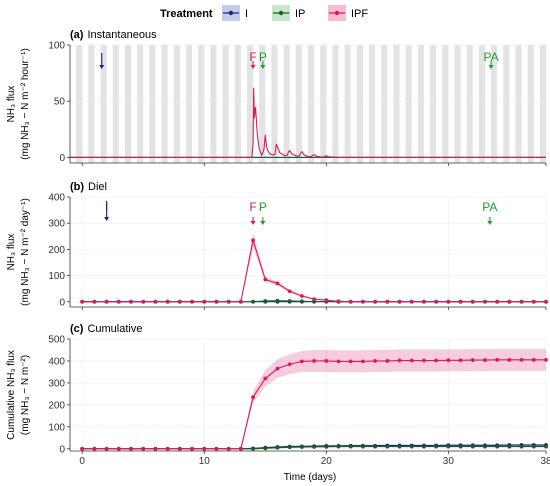 The height and width of the screenshot is (486, 550). Describe the element at coordinates (300, 14) in the screenshot. I see `legend-label: IP` at that location.